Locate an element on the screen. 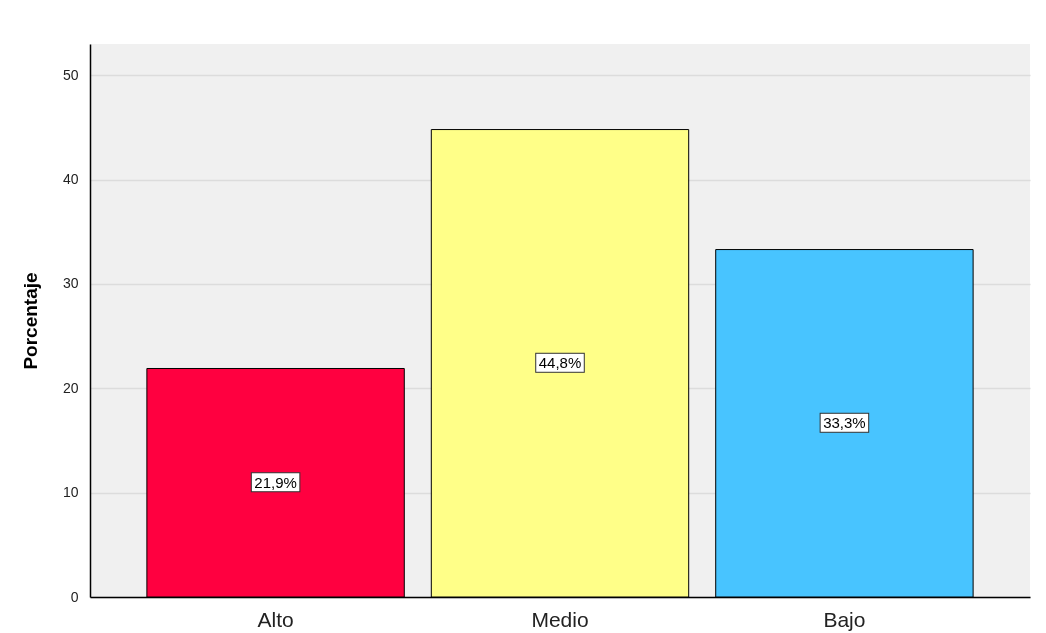 The width and height of the screenshot is (1046, 633). y-tick-label: 10 is located at coordinates (70, 492).